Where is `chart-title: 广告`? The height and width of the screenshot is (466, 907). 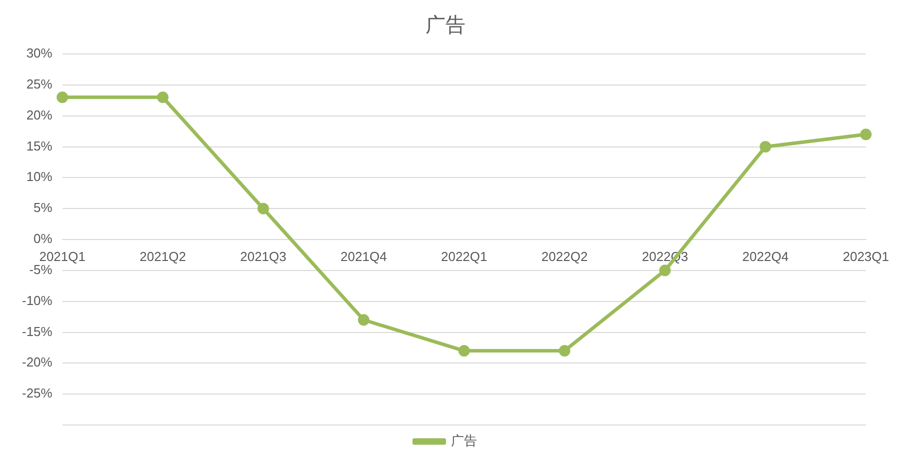 chart-title: 广告 is located at coordinates (446, 25).